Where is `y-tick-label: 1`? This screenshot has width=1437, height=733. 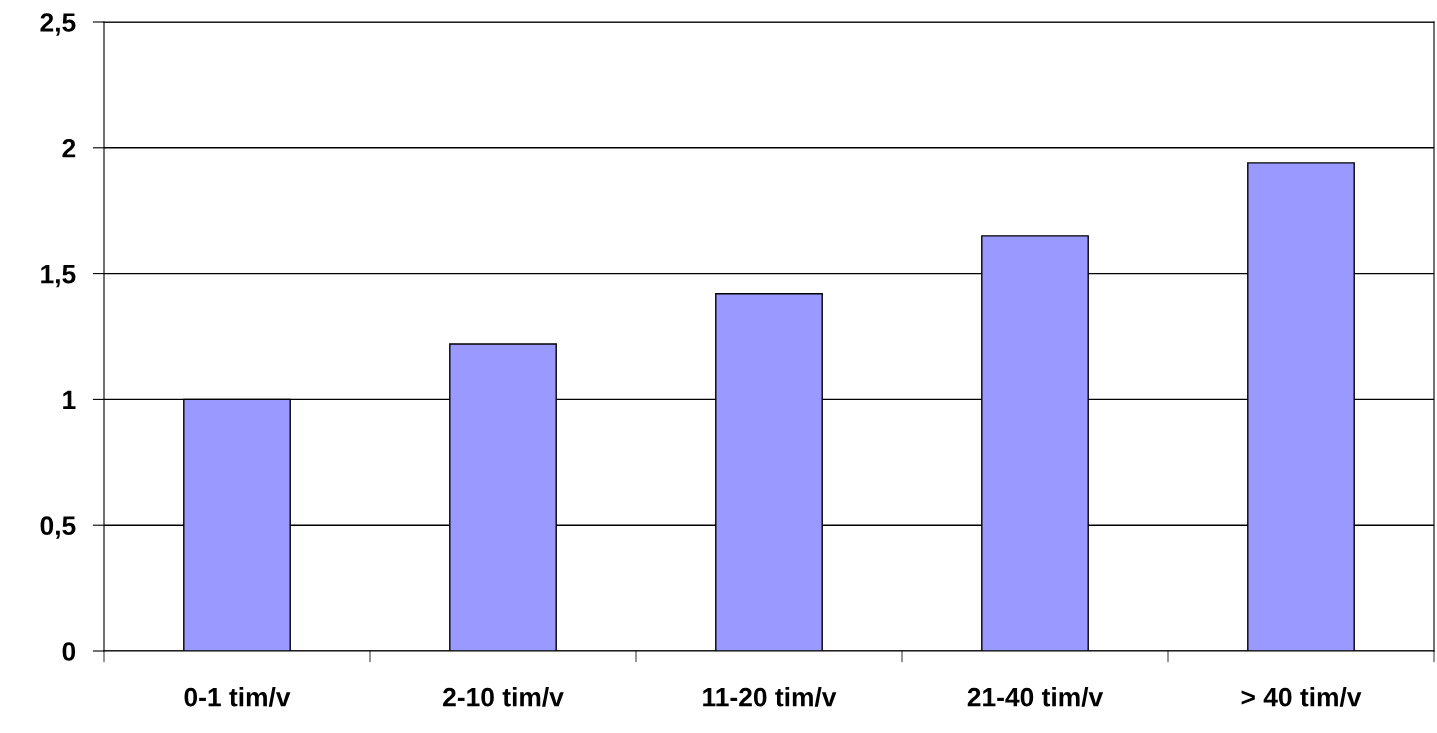 y-tick-label: 1 is located at coordinates (69, 399).